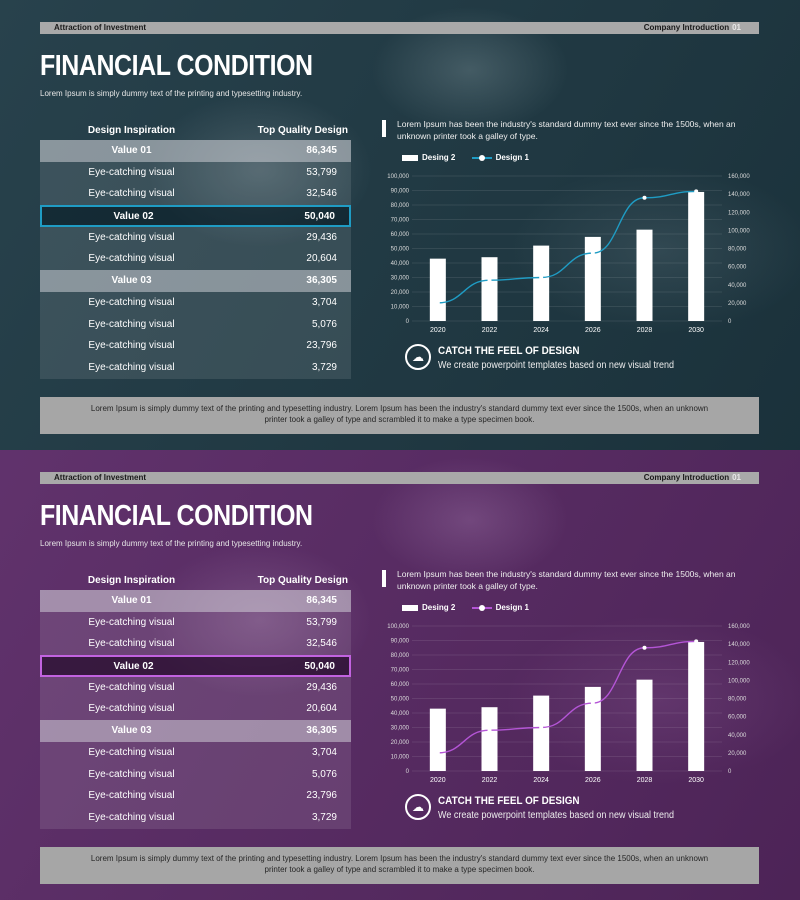 The width and height of the screenshot is (800, 900). Describe the element at coordinates (593, 330) in the screenshot. I see `x-tick-label: 2026` at that location.